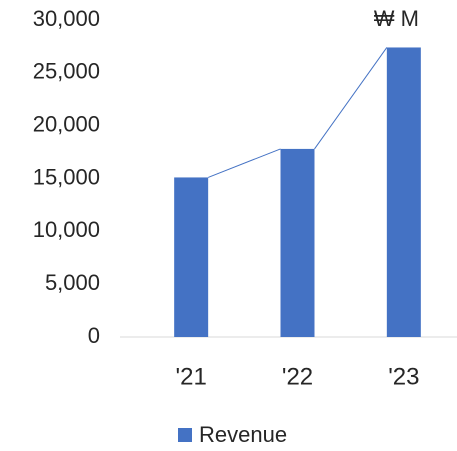 This screenshot has width=457, height=451. What do you see at coordinates (66, 18) in the screenshot?
I see `y-tick-label: 30,000` at bounding box center [66, 18].